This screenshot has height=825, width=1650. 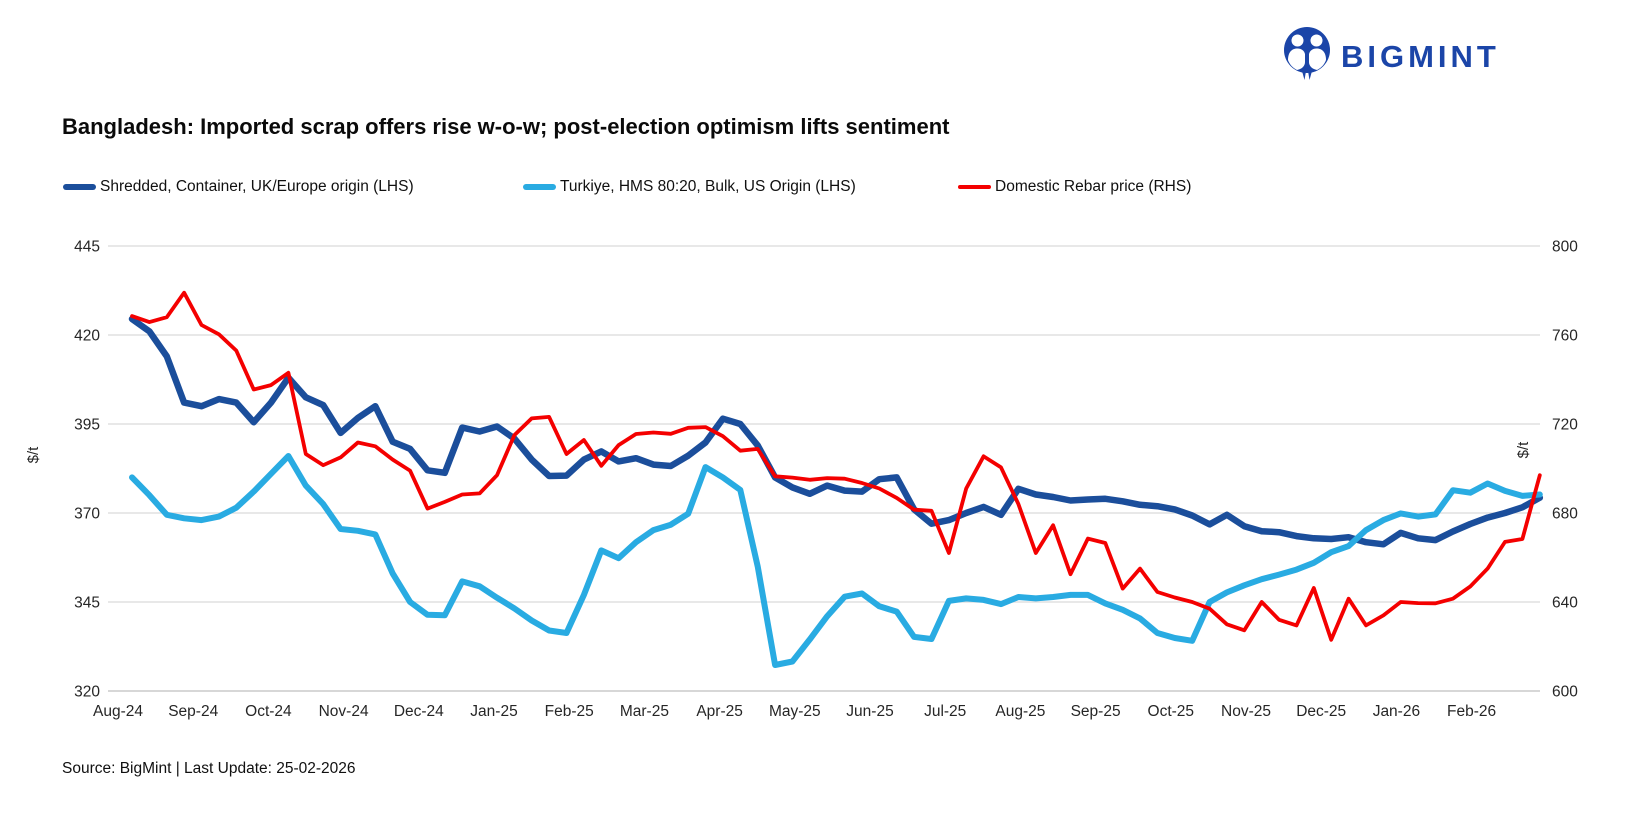 What do you see at coordinates (1523, 450) in the screenshot?
I see `right-axis-unit-label: $/t` at bounding box center [1523, 450].